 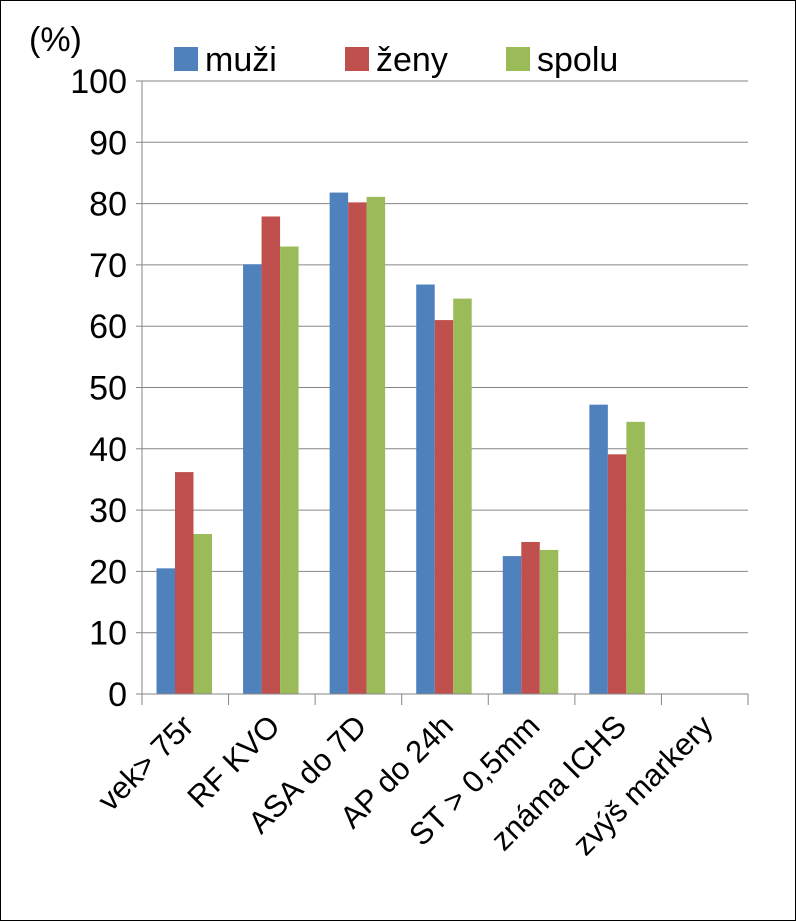 What do you see at coordinates (412, 60) in the screenshot?
I see `legend-label: ženy` at bounding box center [412, 60].